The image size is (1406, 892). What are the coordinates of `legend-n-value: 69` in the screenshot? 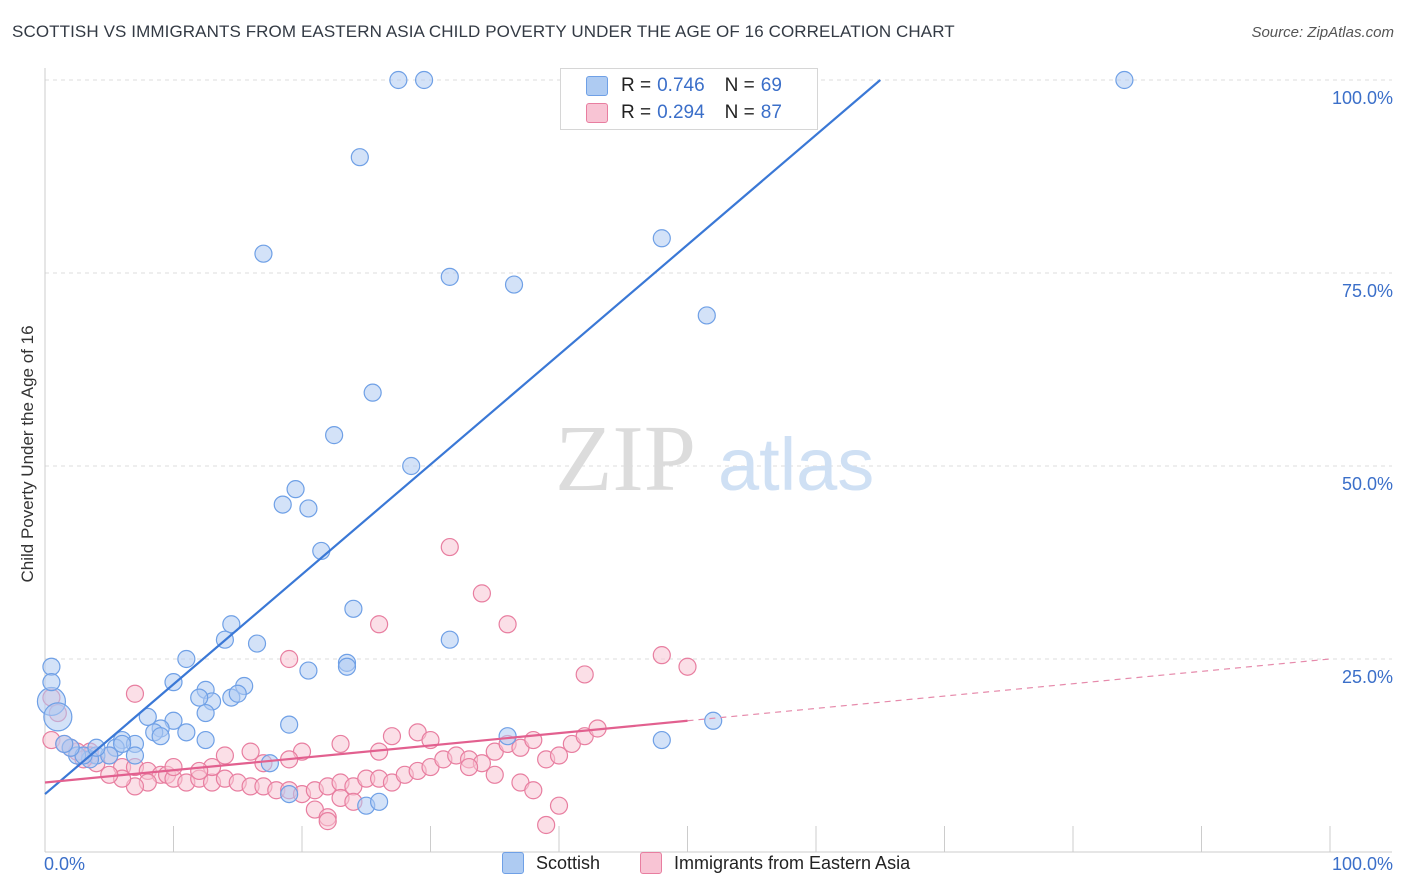 It's located at (771, 85).